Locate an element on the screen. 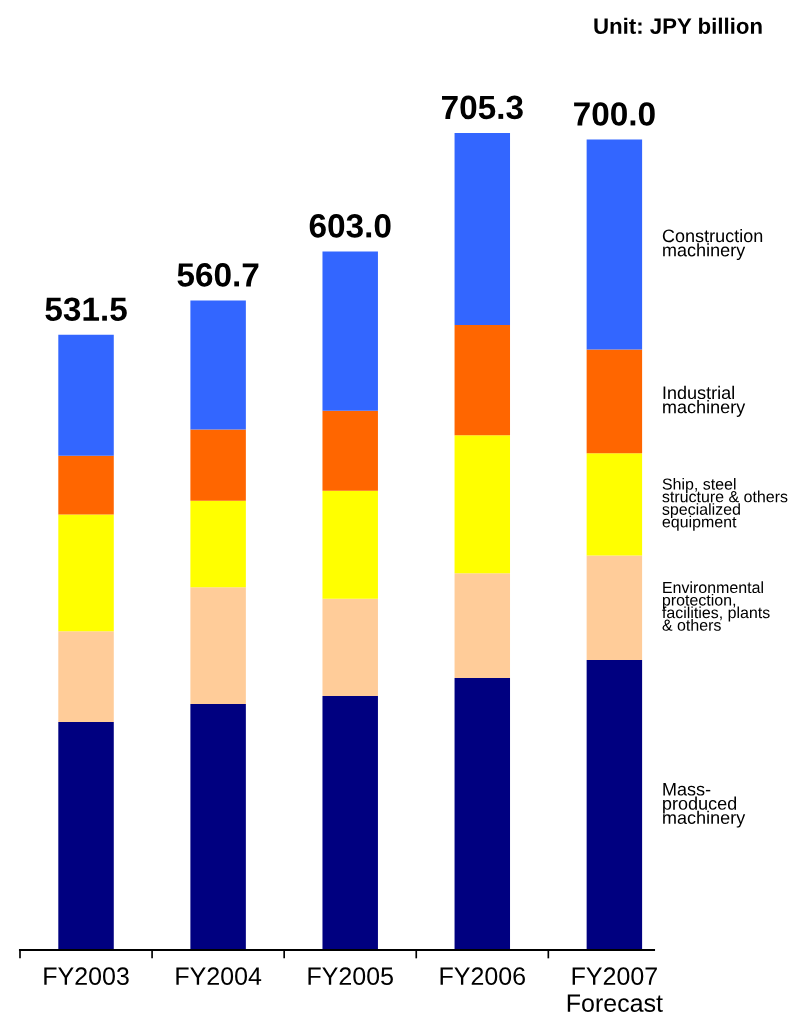  text: Unit: JPY billion is located at coordinates (678, 25).